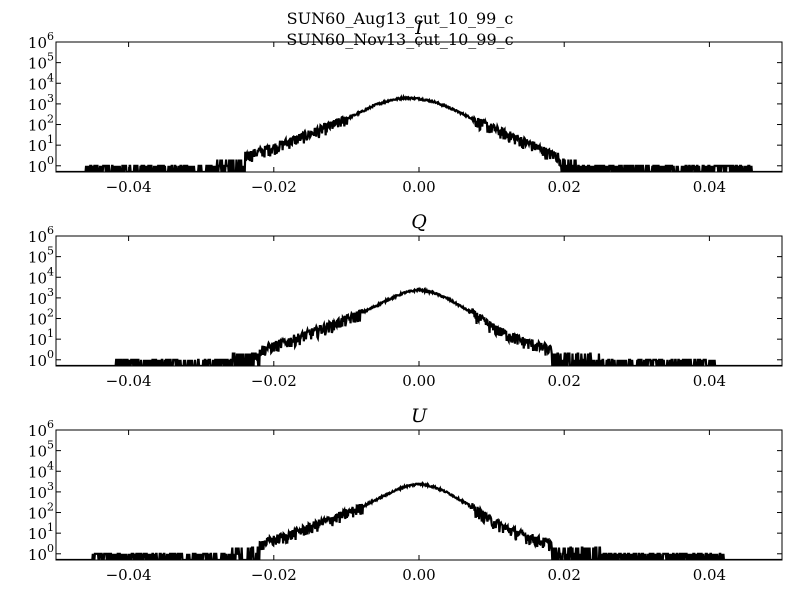 Image resolution: width=800 pixels, height=600 pixels. What do you see at coordinates (419, 222) in the screenshot?
I see `panel-title-q: Q` at bounding box center [419, 222].